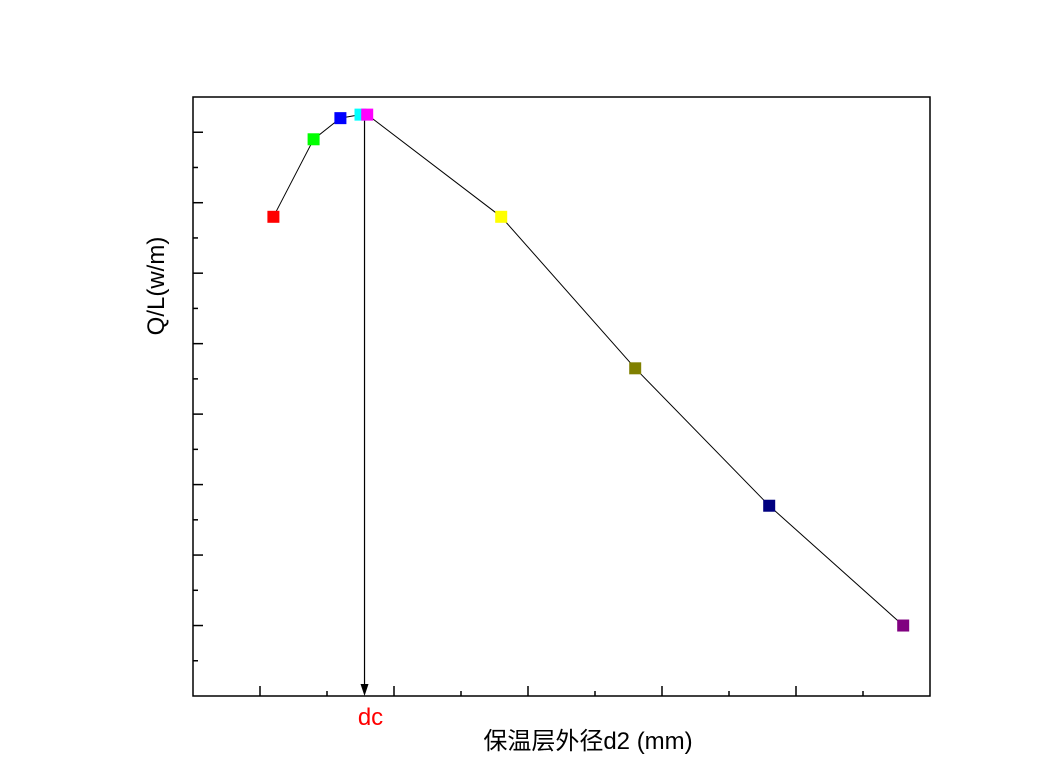  What do you see at coordinates (370, 717) in the screenshot?
I see `dc-label: dc` at bounding box center [370, 717].